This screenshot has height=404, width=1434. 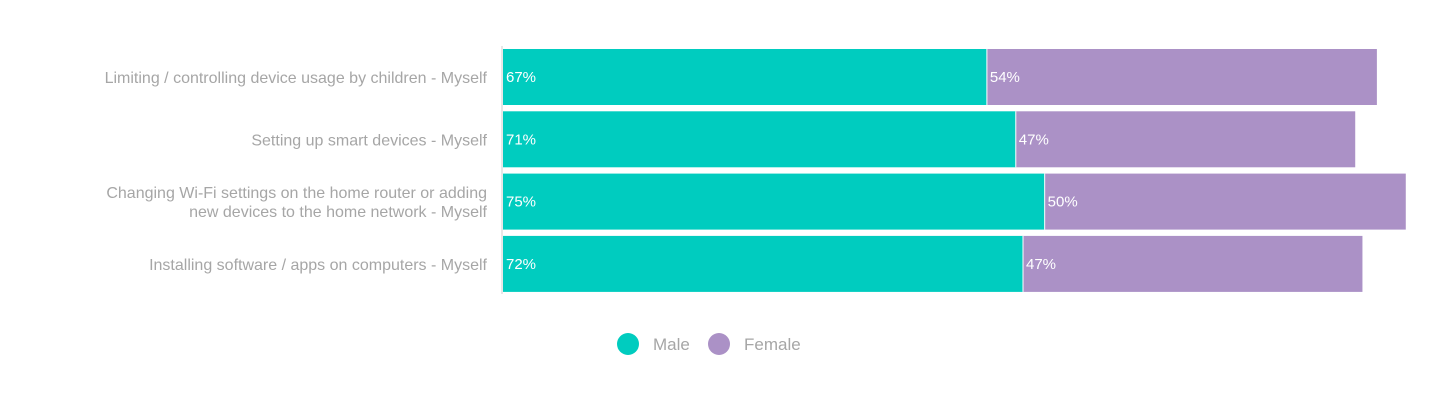 I want to click on value-label-male-2: 75%, so click(x=521, y=202).